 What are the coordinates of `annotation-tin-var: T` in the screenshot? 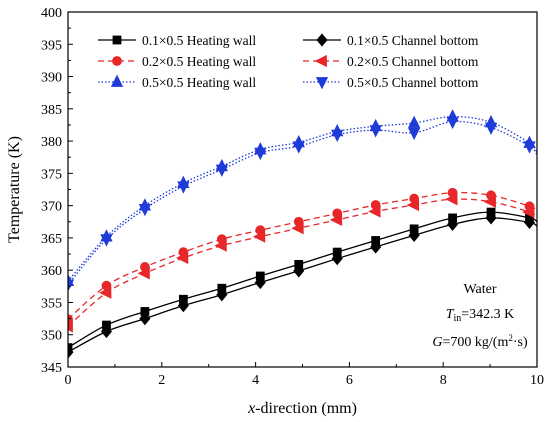 It's located at (450, 314).